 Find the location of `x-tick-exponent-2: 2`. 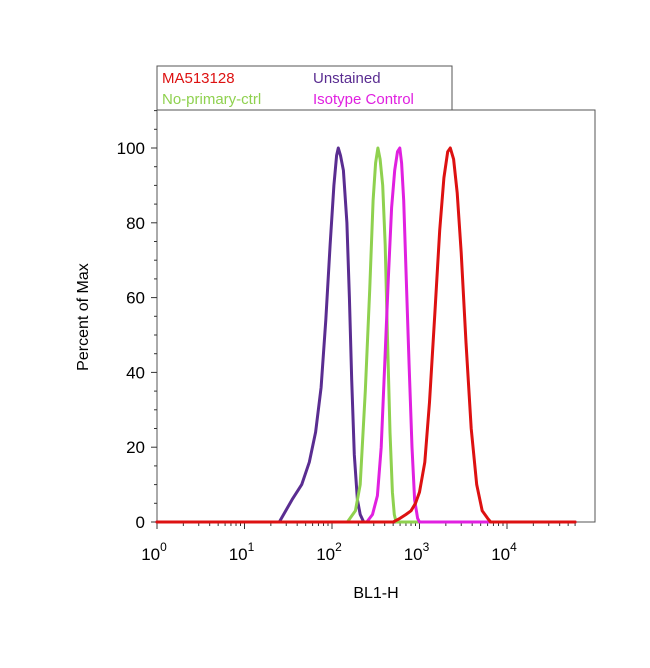

x-tick-exponent-2: 2 is located at coordinates (338, 547).